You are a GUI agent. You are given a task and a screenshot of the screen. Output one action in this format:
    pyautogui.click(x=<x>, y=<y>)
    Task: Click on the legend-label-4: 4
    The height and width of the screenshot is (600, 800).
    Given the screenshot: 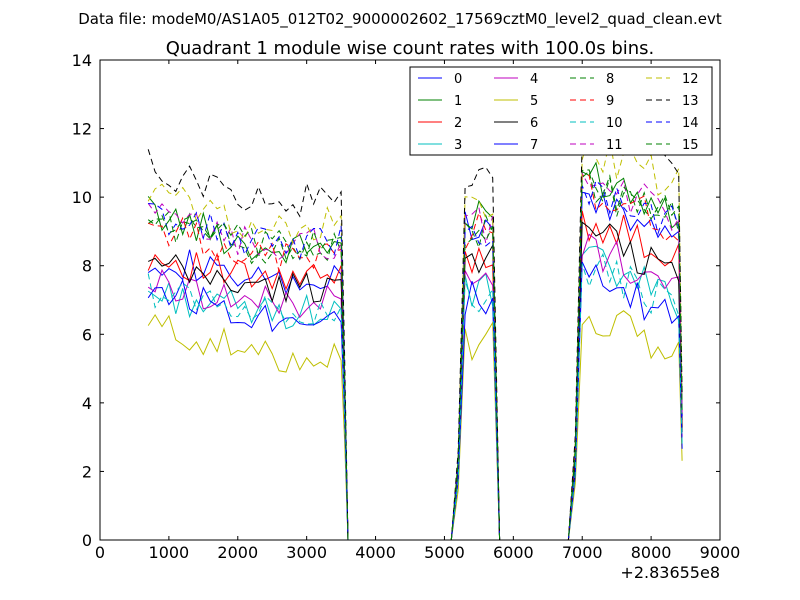 What is the action you would take?
    pyautogui.click(x=534, y=79)
    